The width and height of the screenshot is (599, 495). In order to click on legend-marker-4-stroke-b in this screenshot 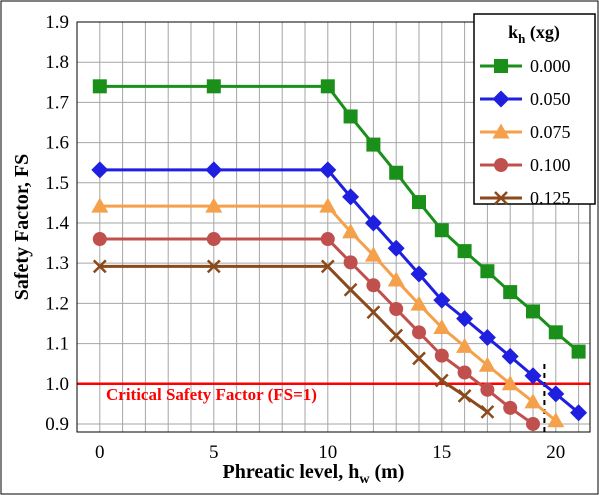, I will do `click(501, 198)`.